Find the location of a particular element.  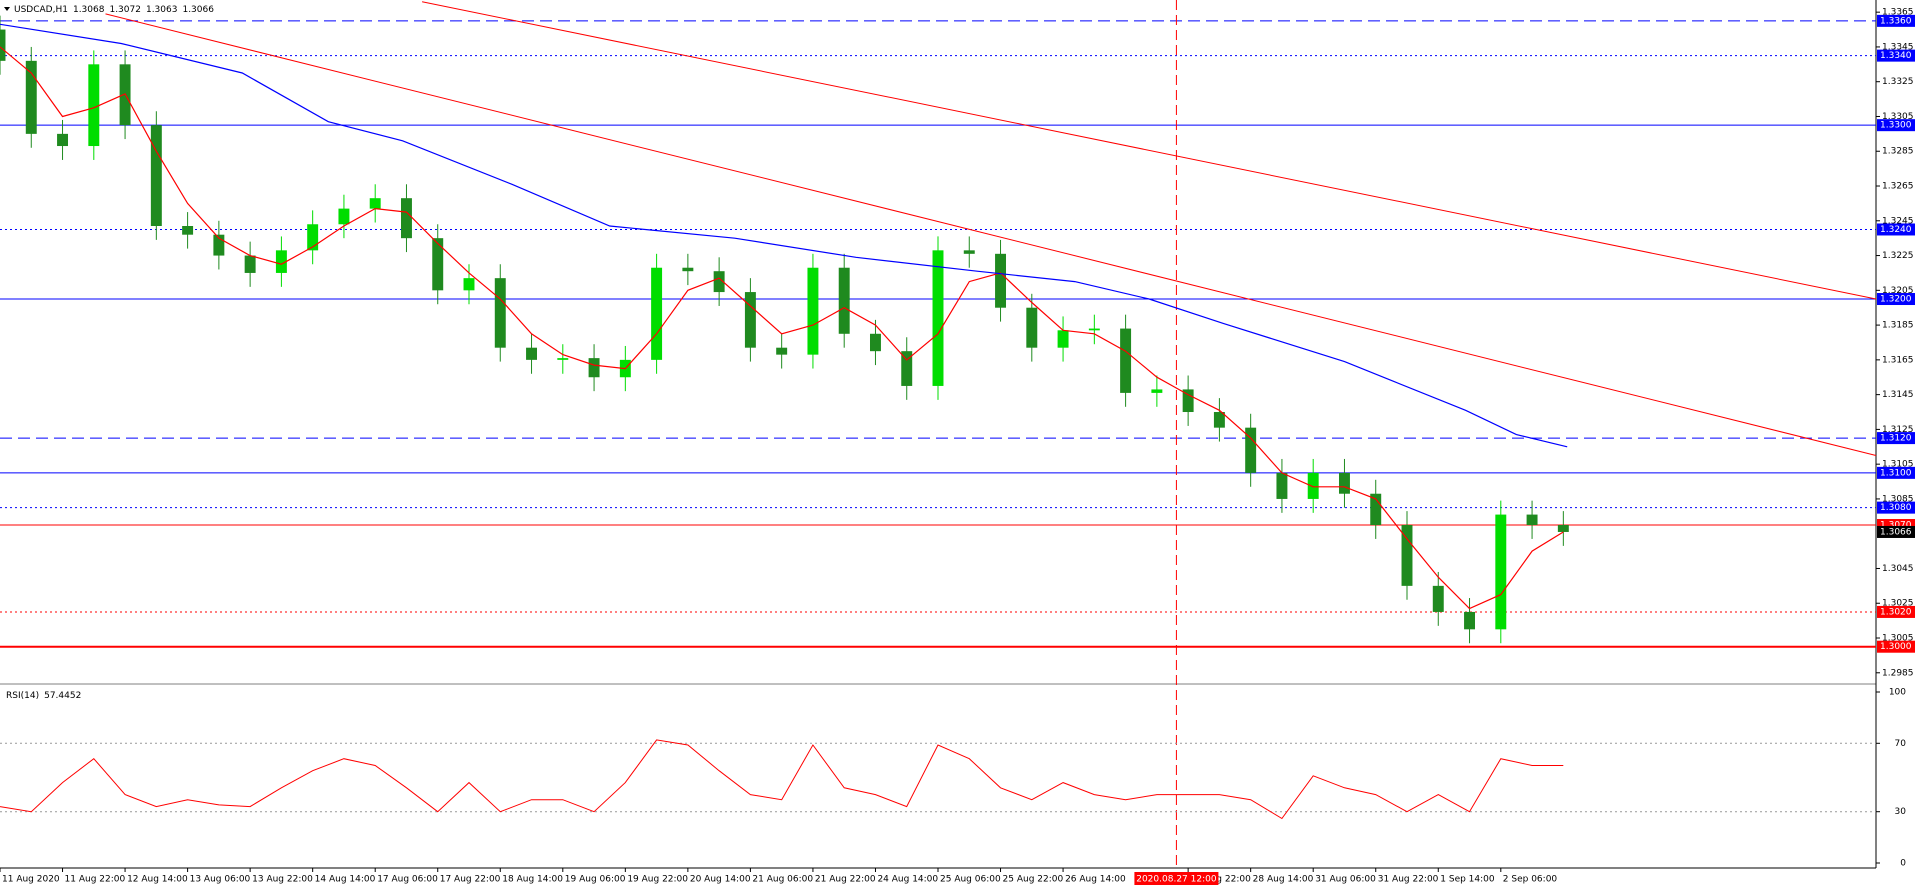

x-tick-label: 17 Aug 22:00 is located at coordinates (470, 880).